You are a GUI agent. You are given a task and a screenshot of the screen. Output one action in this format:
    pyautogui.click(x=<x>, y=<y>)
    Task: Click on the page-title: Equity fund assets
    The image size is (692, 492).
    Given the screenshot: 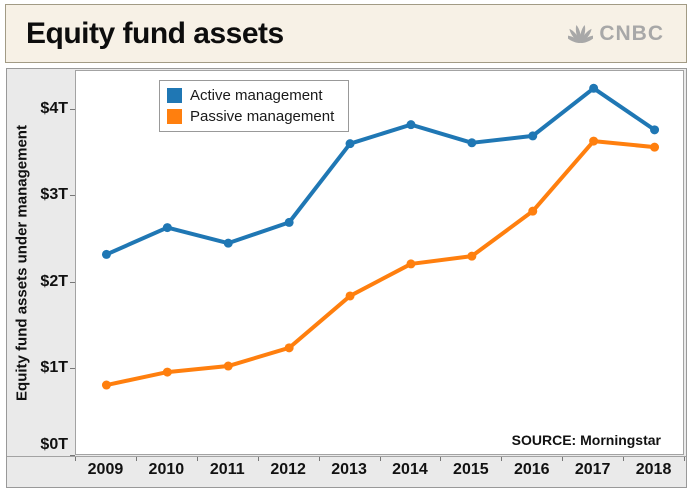 What is the action you would take?
    pyautogui.click(x=155, y=33)
    